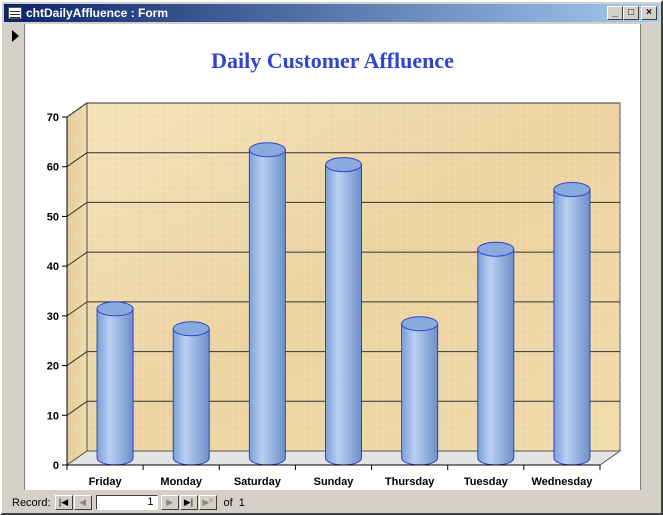  I want to click on chart-side-wall-texture, so click(77, 284).